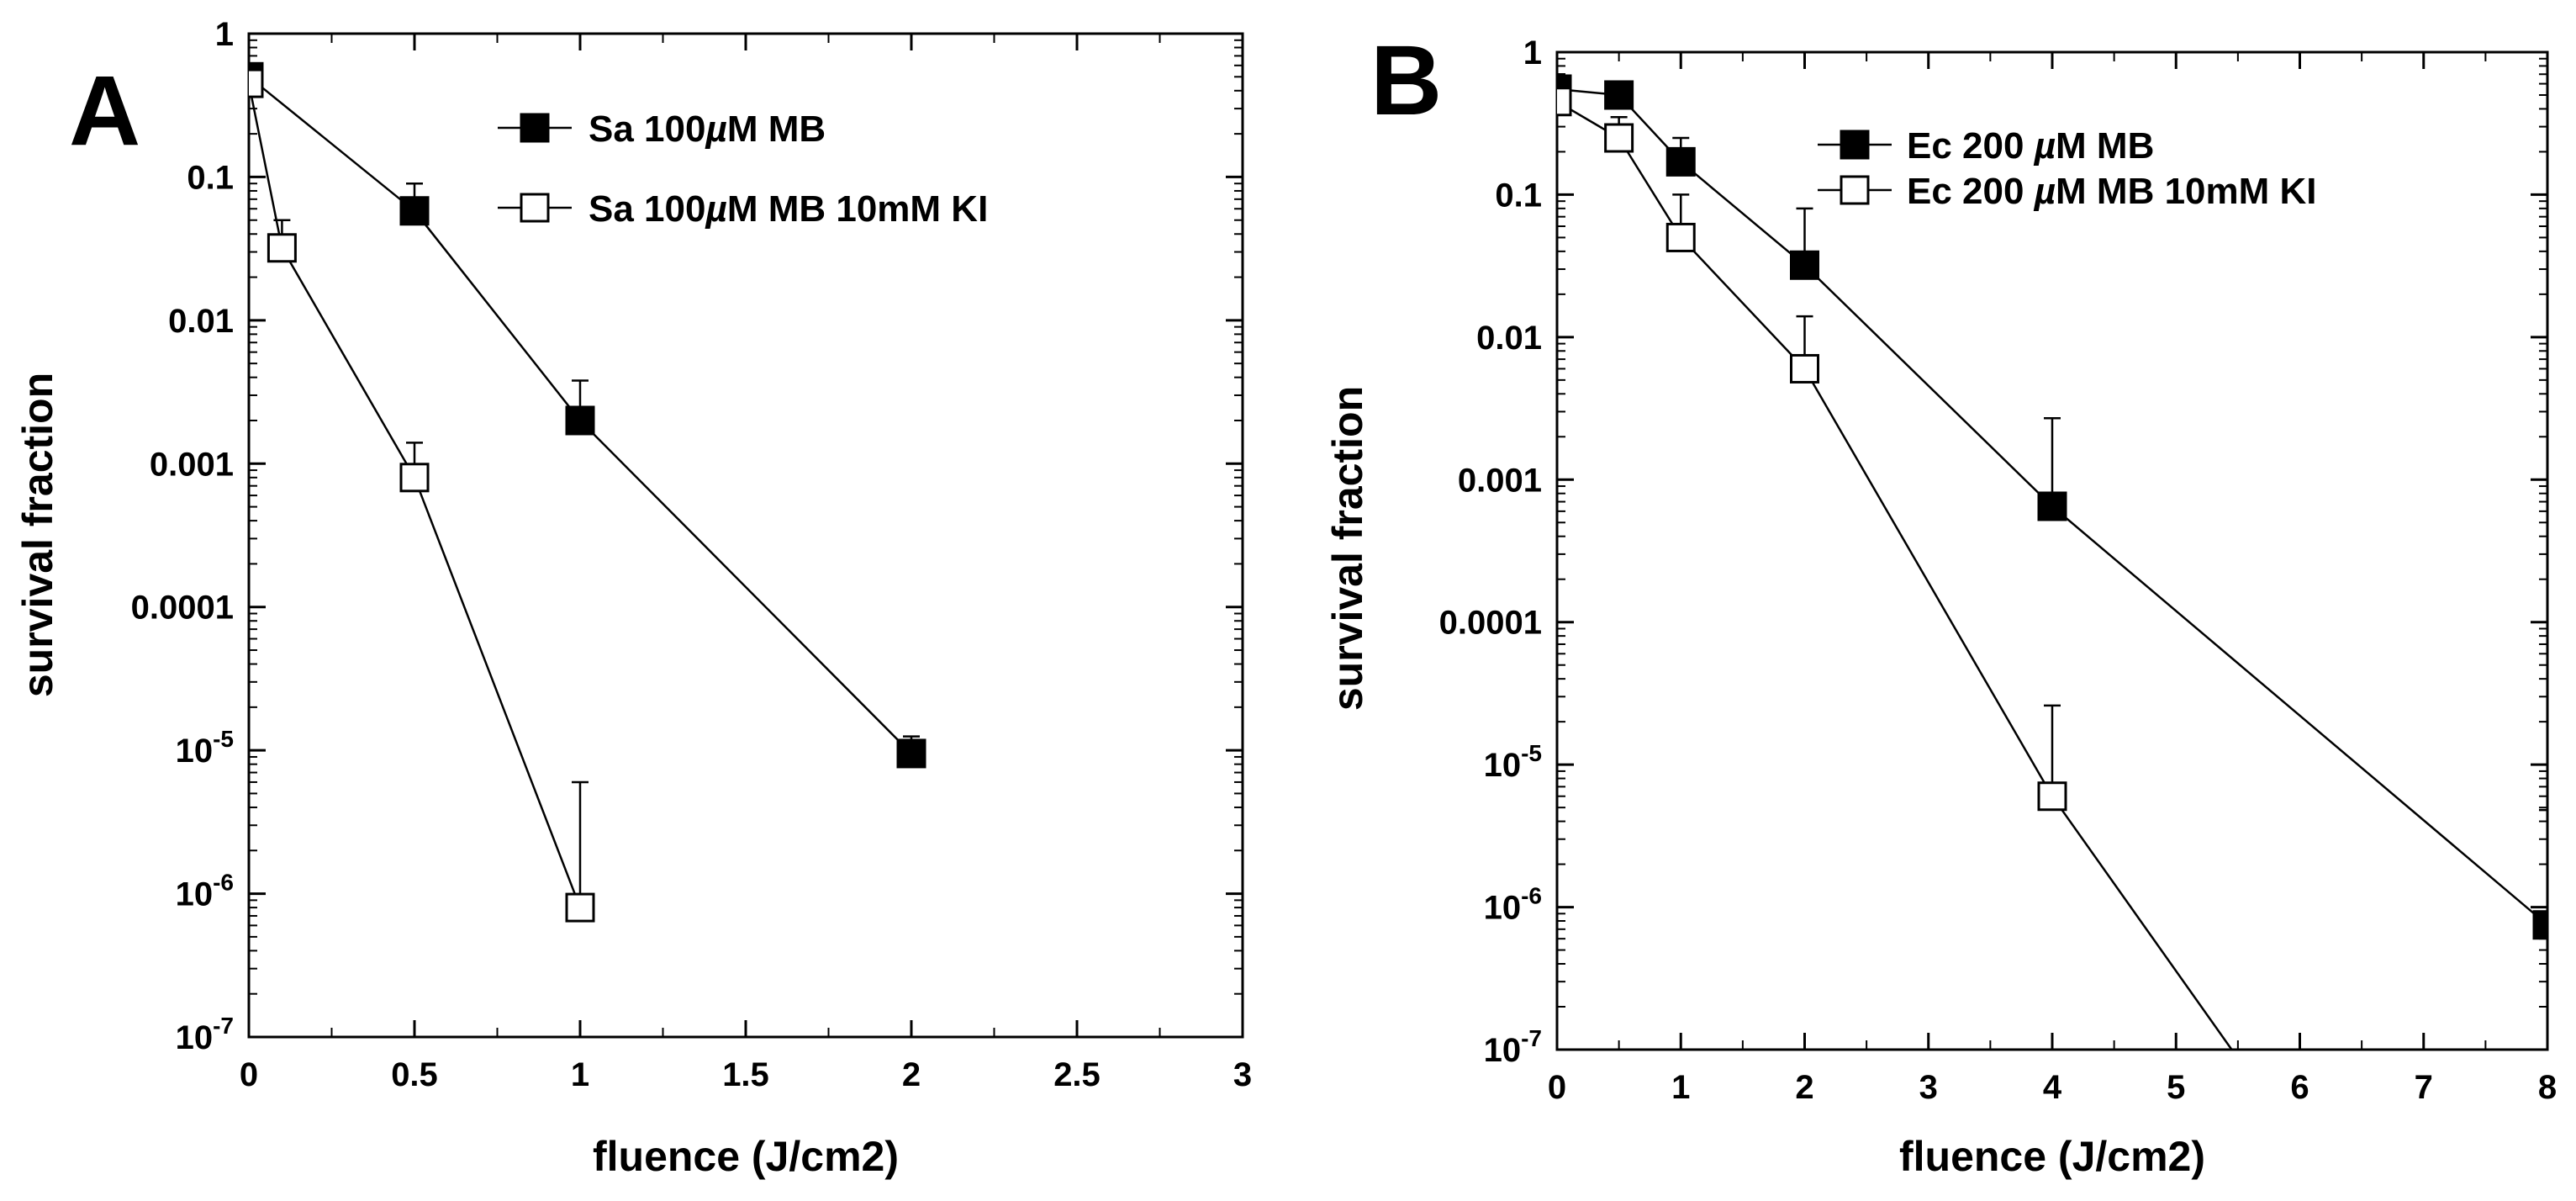  Describe the element at coordinates (2424, 1087) in the screenshot. I see `x-tick-label: 7` at that location.